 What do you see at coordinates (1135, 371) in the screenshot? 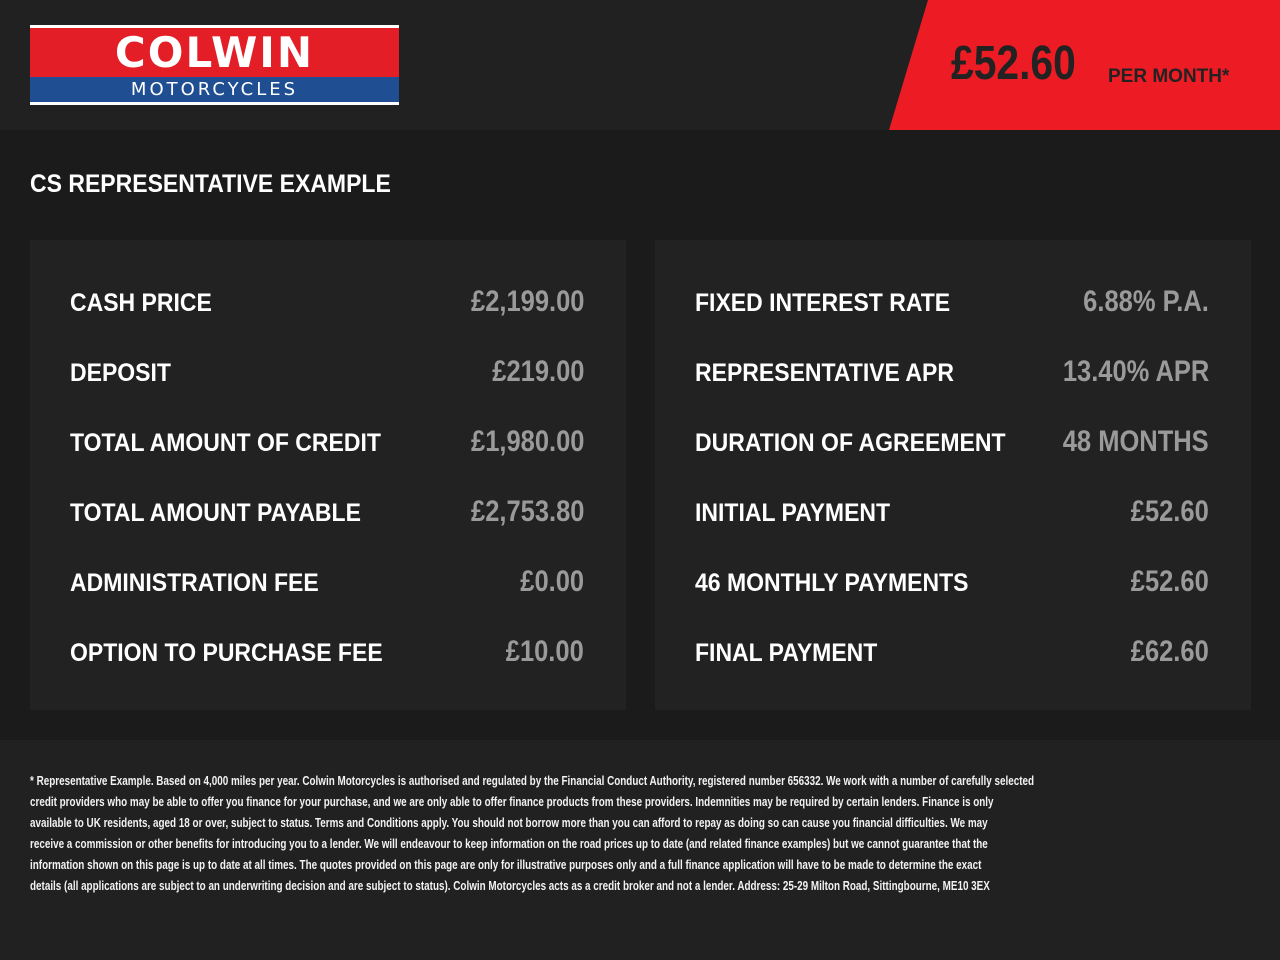
I see `finance-value: 13.40% APR` at bounding box center [1135, 371].